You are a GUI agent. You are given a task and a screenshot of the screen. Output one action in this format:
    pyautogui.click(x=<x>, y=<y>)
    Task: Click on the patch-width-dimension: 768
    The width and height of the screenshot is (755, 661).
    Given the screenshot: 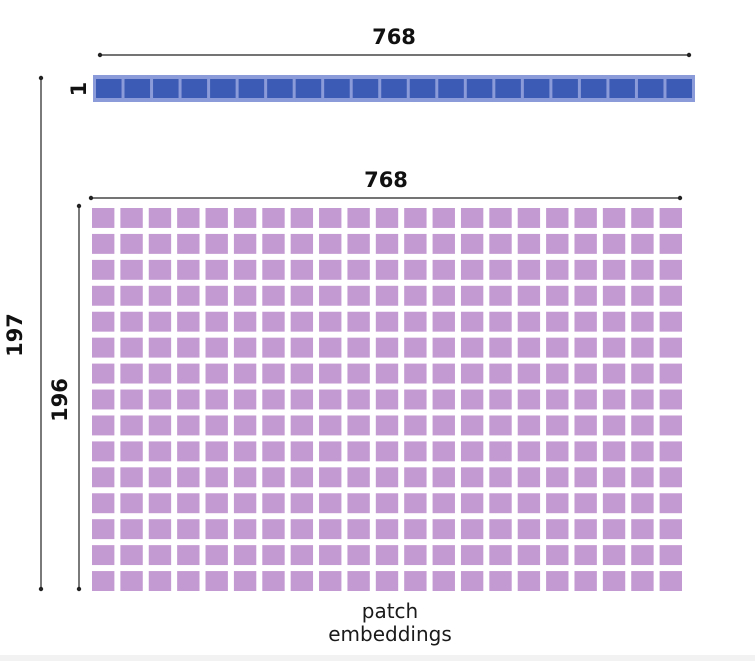 What is the action you would take?
    pyautogui.click(x=385, y=184)
    